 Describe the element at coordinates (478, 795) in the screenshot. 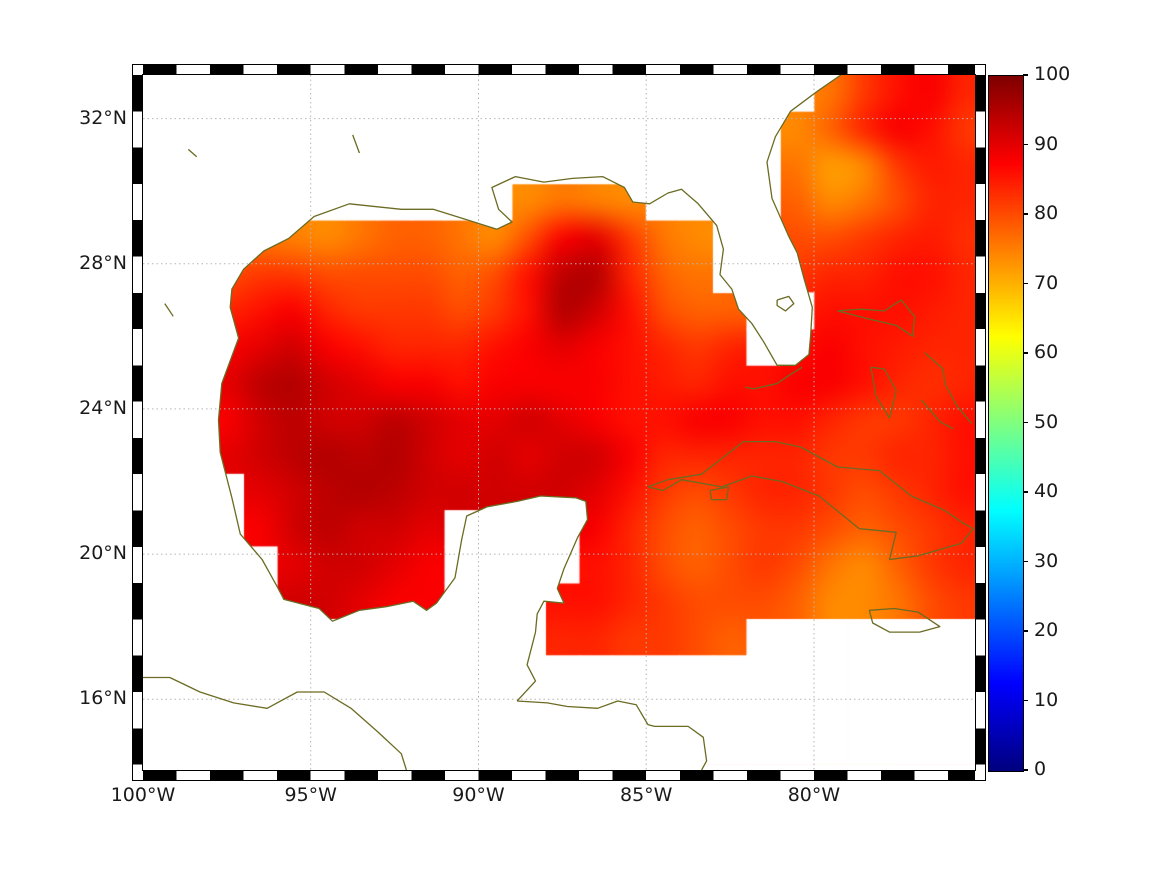

I see `x-tick-label: 90°W` at that location.